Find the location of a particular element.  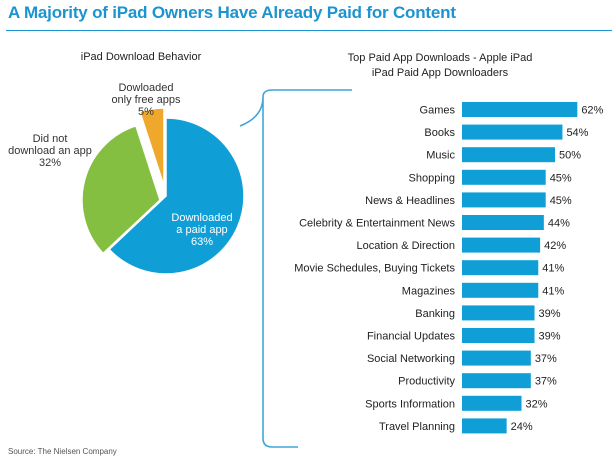

bar-chart-title: Top Paid App Downloads - Apple iPad is located at coordinates (440, 58).